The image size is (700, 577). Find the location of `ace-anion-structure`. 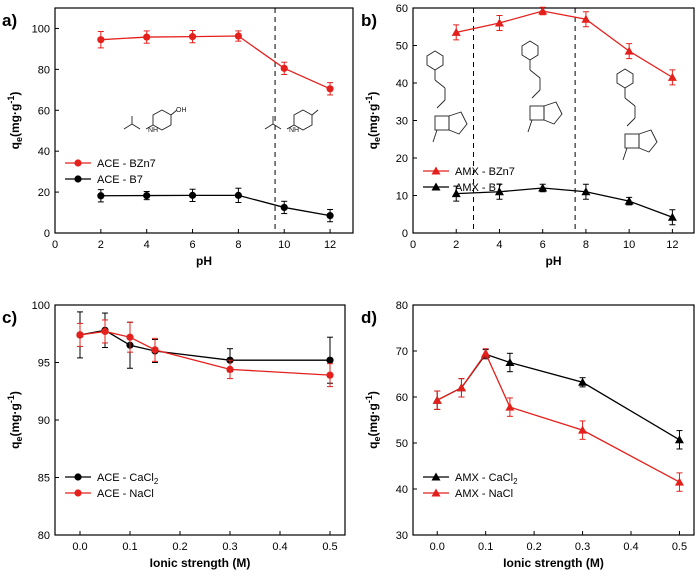

ace-anion-structure is located at coordinates (291, 120).